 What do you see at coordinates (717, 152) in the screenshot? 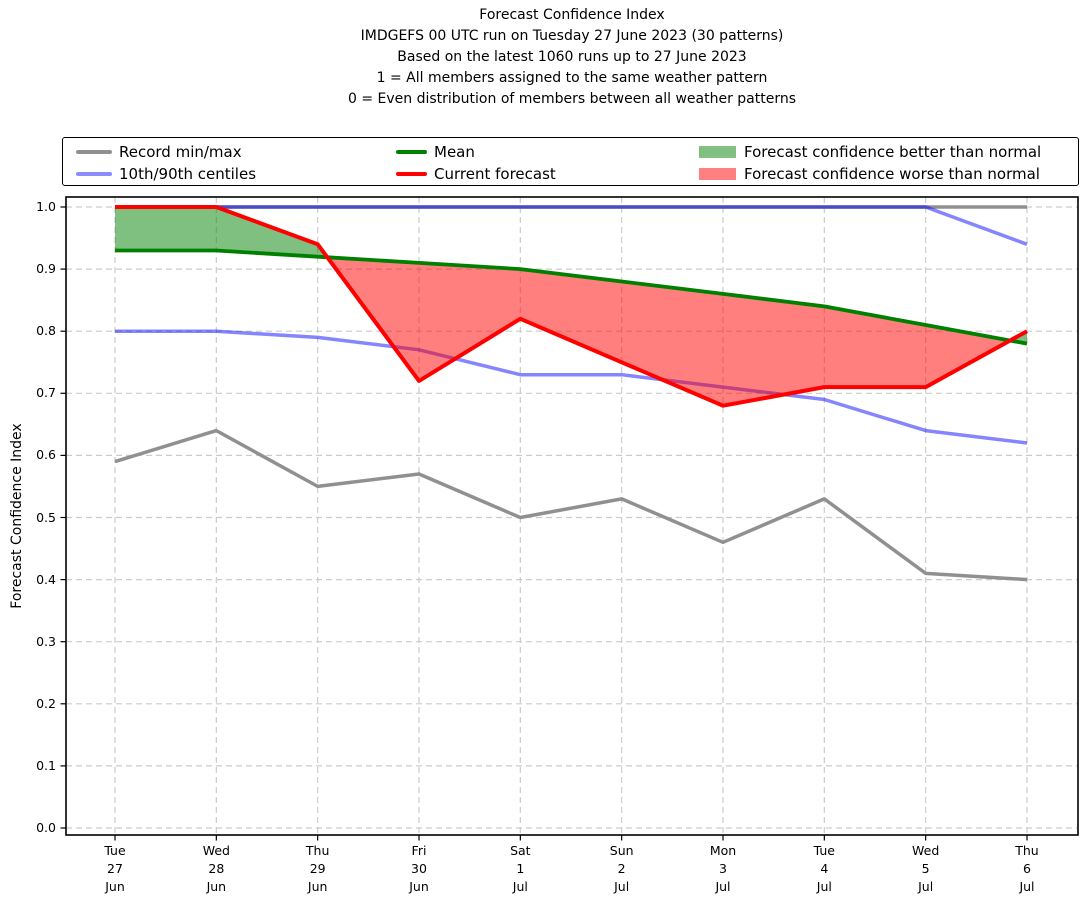
I see `legend-swatch-better` at bounding box center [717, 152].